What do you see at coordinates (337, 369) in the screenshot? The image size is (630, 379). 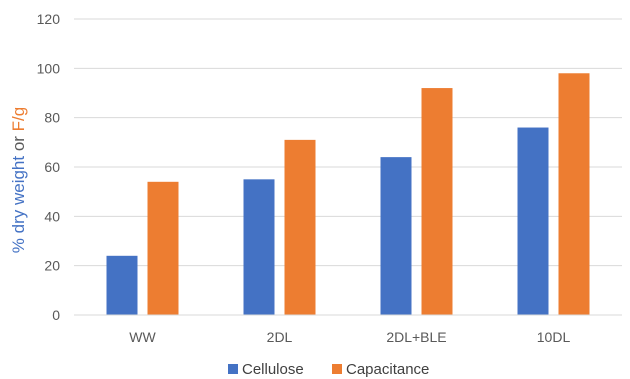 I see `legend-swatch-capacitance` at bounding box center [337, 369].